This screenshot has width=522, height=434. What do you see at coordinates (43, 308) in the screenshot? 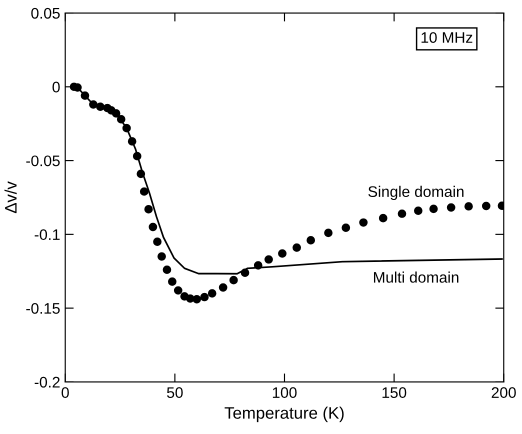
I see `y-tick-label: -0.15` at bounding box center [43, 308].